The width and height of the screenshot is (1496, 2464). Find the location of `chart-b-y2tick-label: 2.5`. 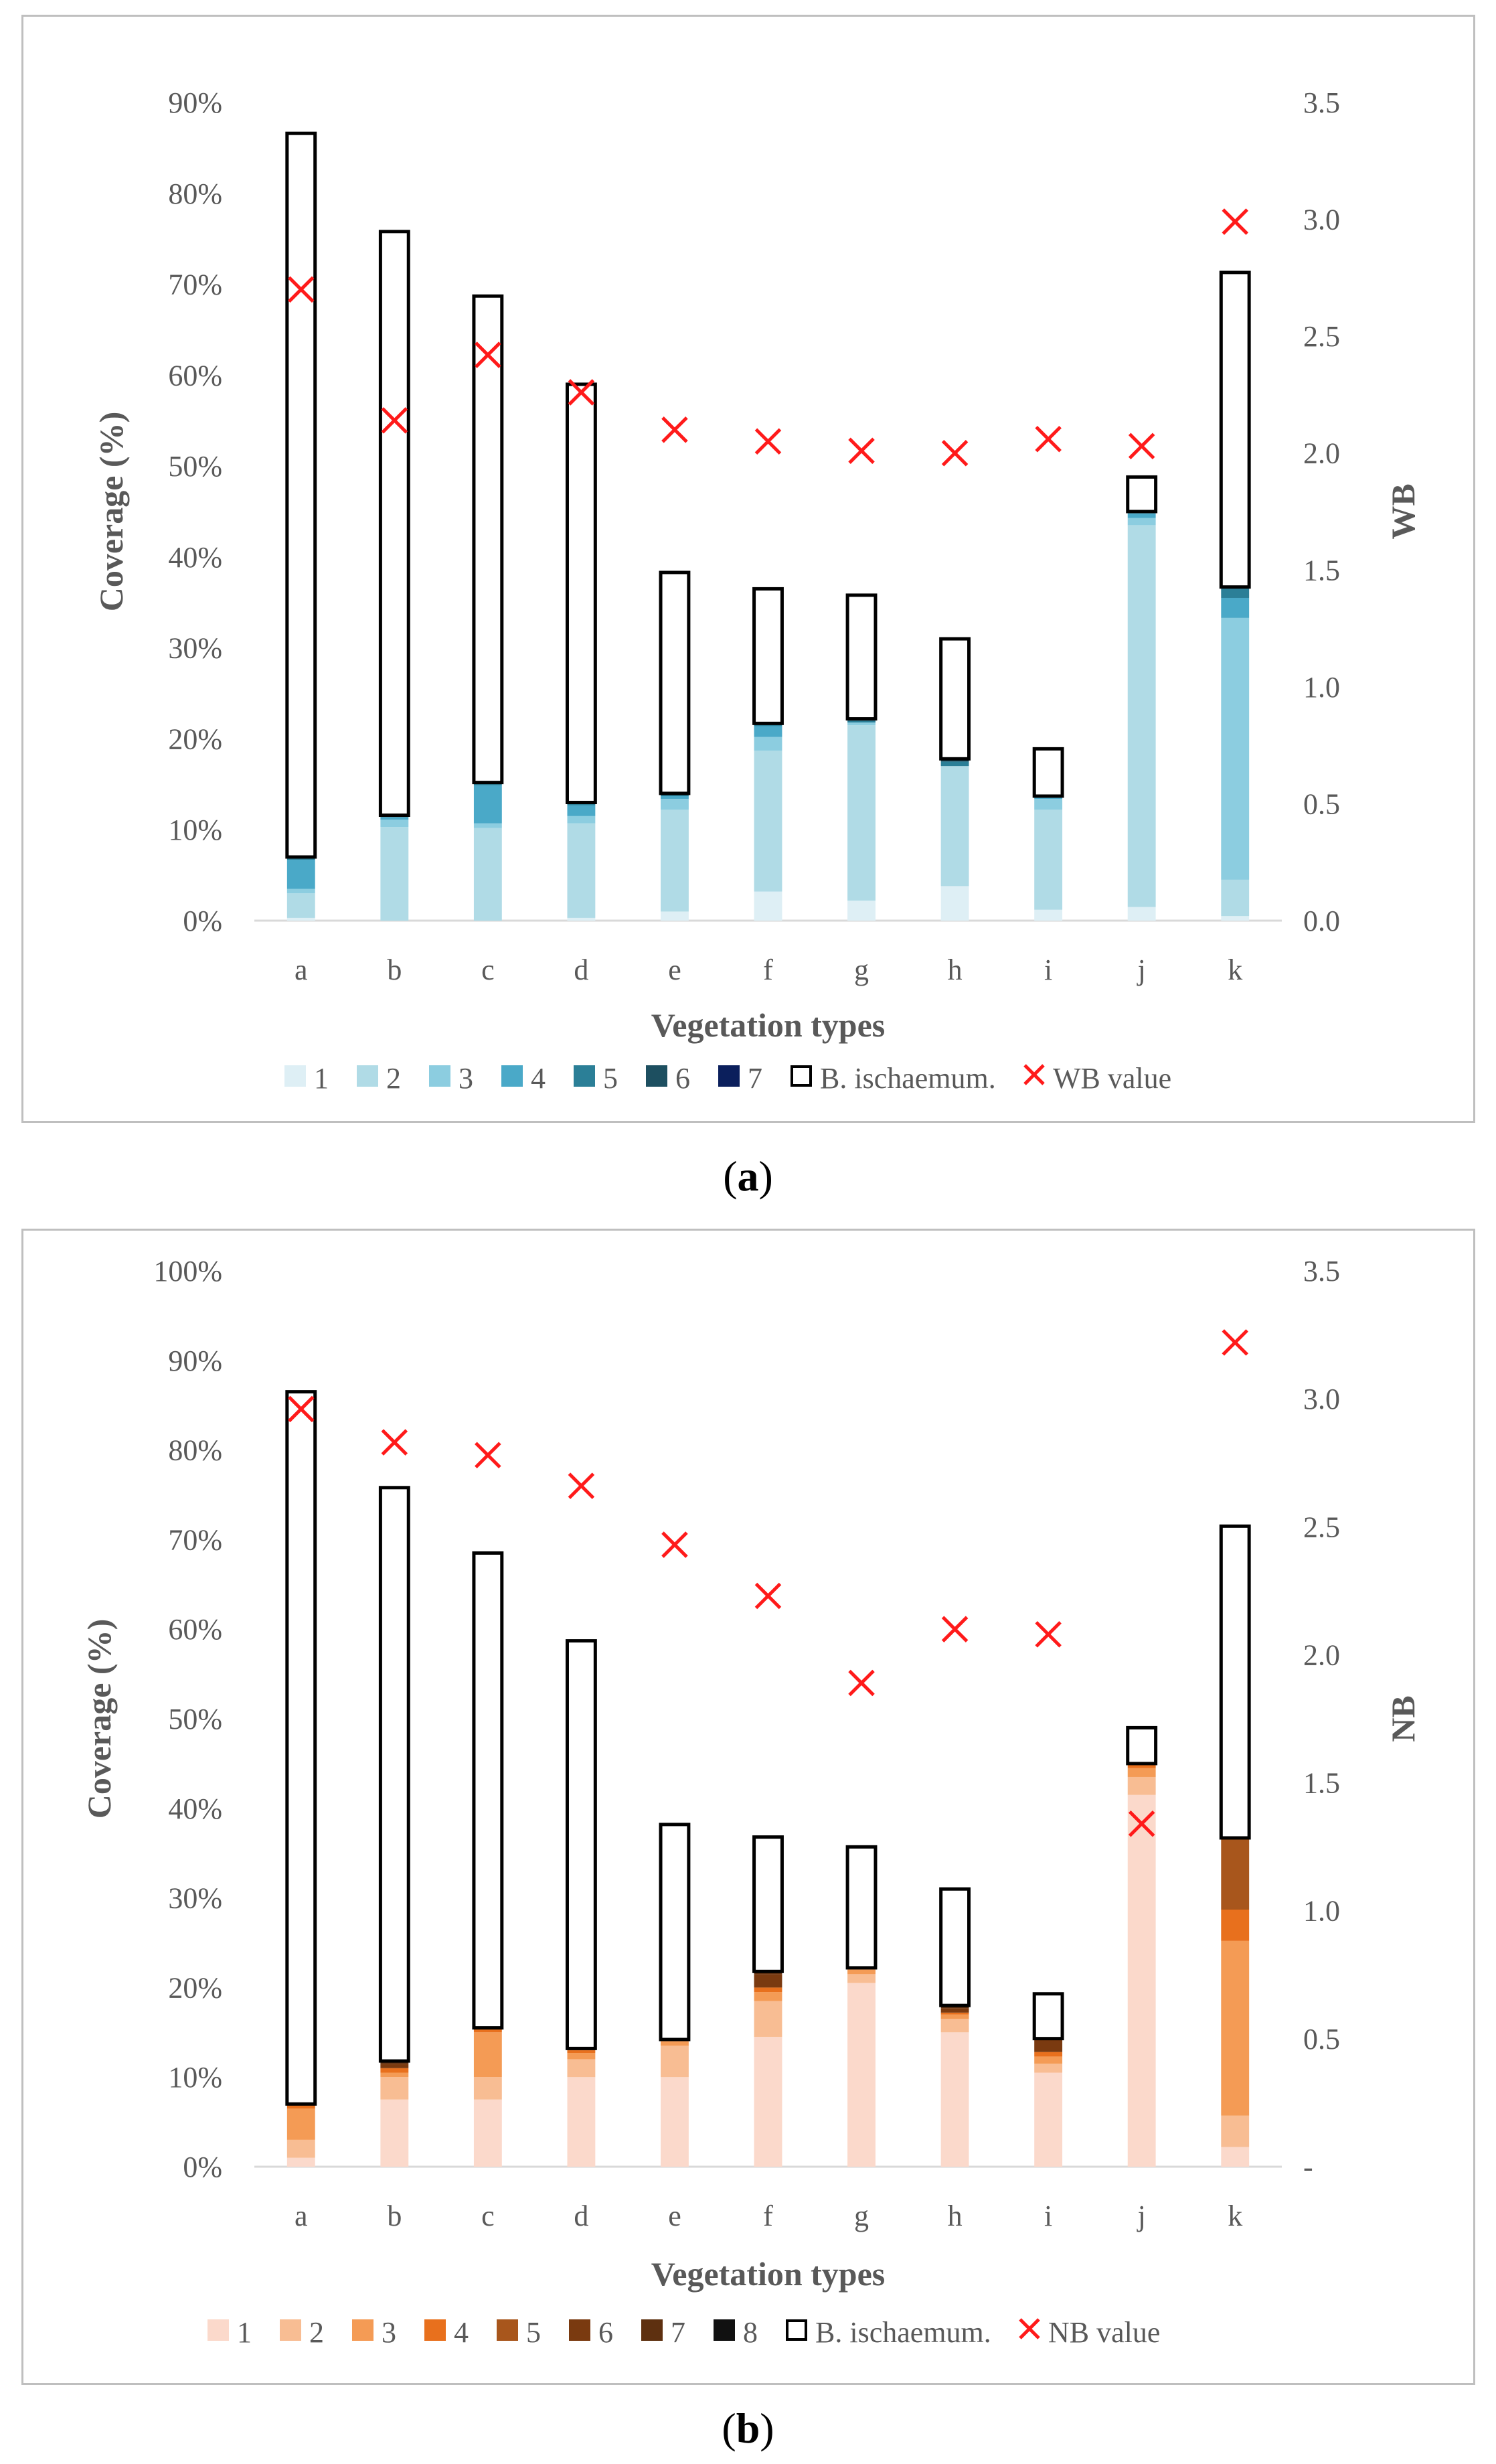

chart-b-y2tick-label: 2.5 is located at coordinates (1321, 1527).